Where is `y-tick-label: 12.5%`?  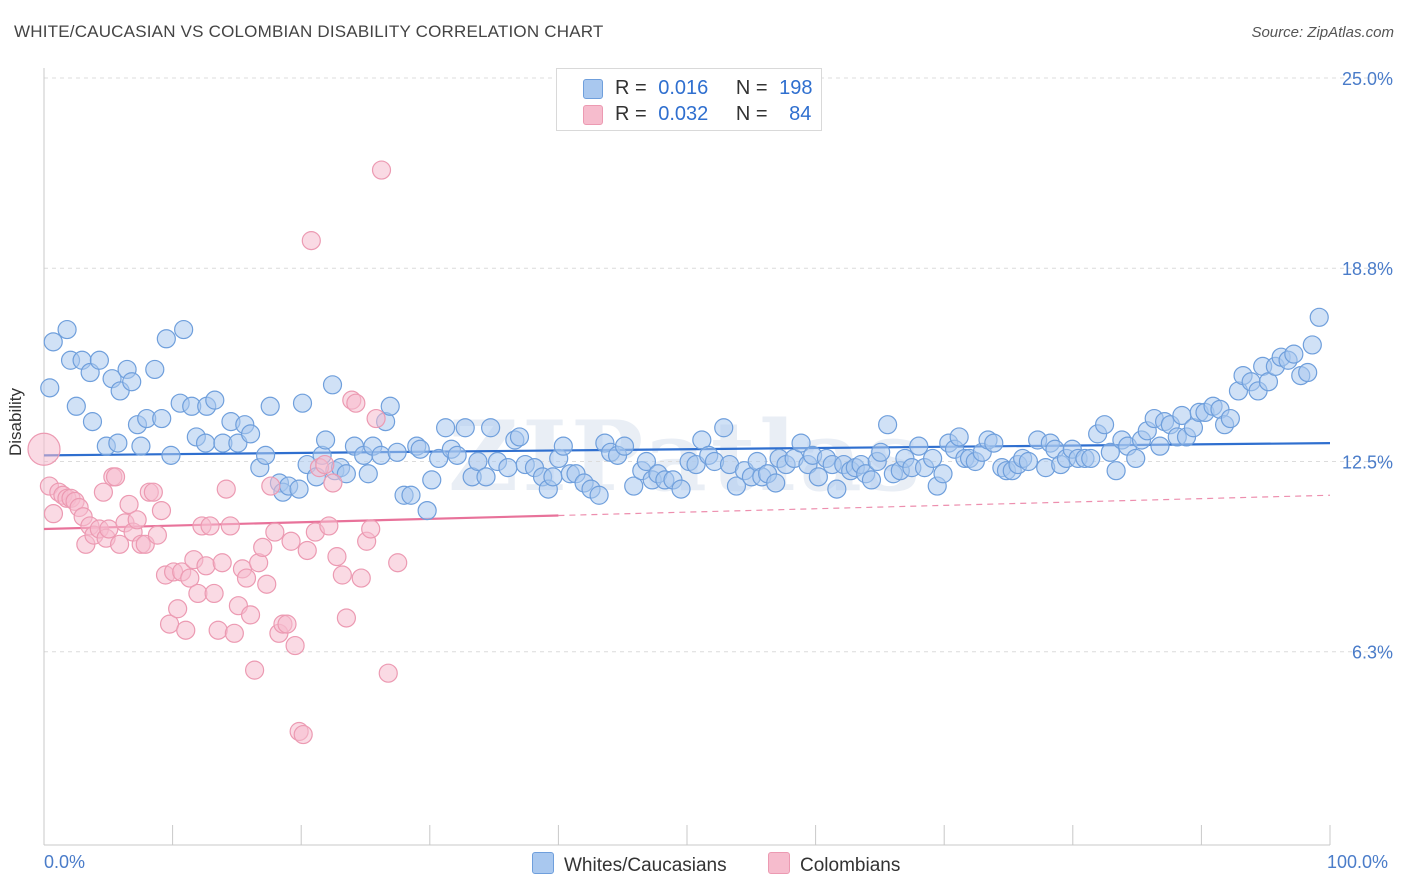
y-tick-label: 12.5% is located at coordinates (1367, 463).